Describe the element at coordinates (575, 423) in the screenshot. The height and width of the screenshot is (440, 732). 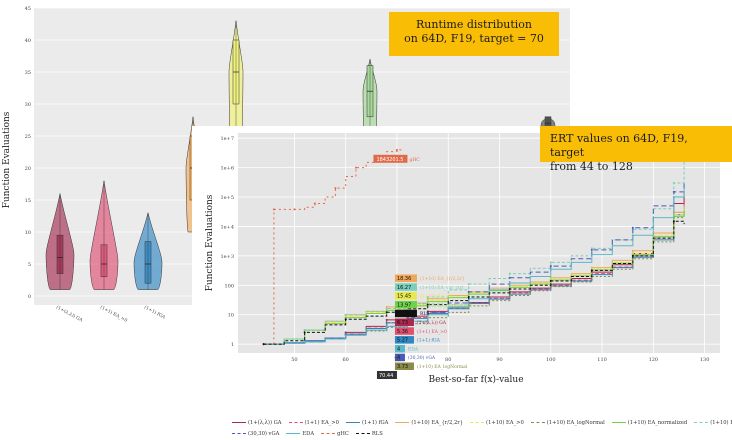
I see `legend-label: (1+10) EA_logNormal` at that location.